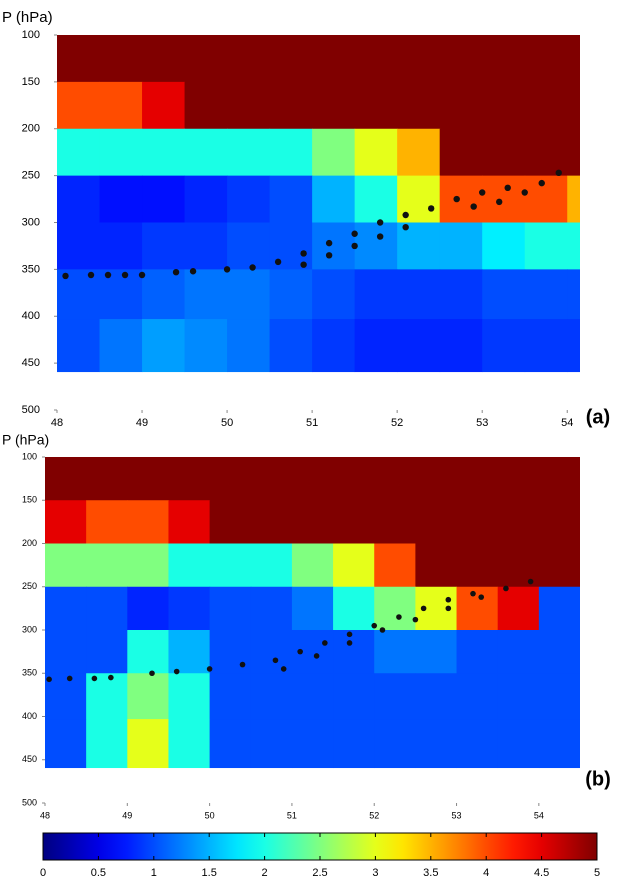  Describe the element at coordinates (127, 815) in the screenshot. I see `x-tick-label: 49` at that location.